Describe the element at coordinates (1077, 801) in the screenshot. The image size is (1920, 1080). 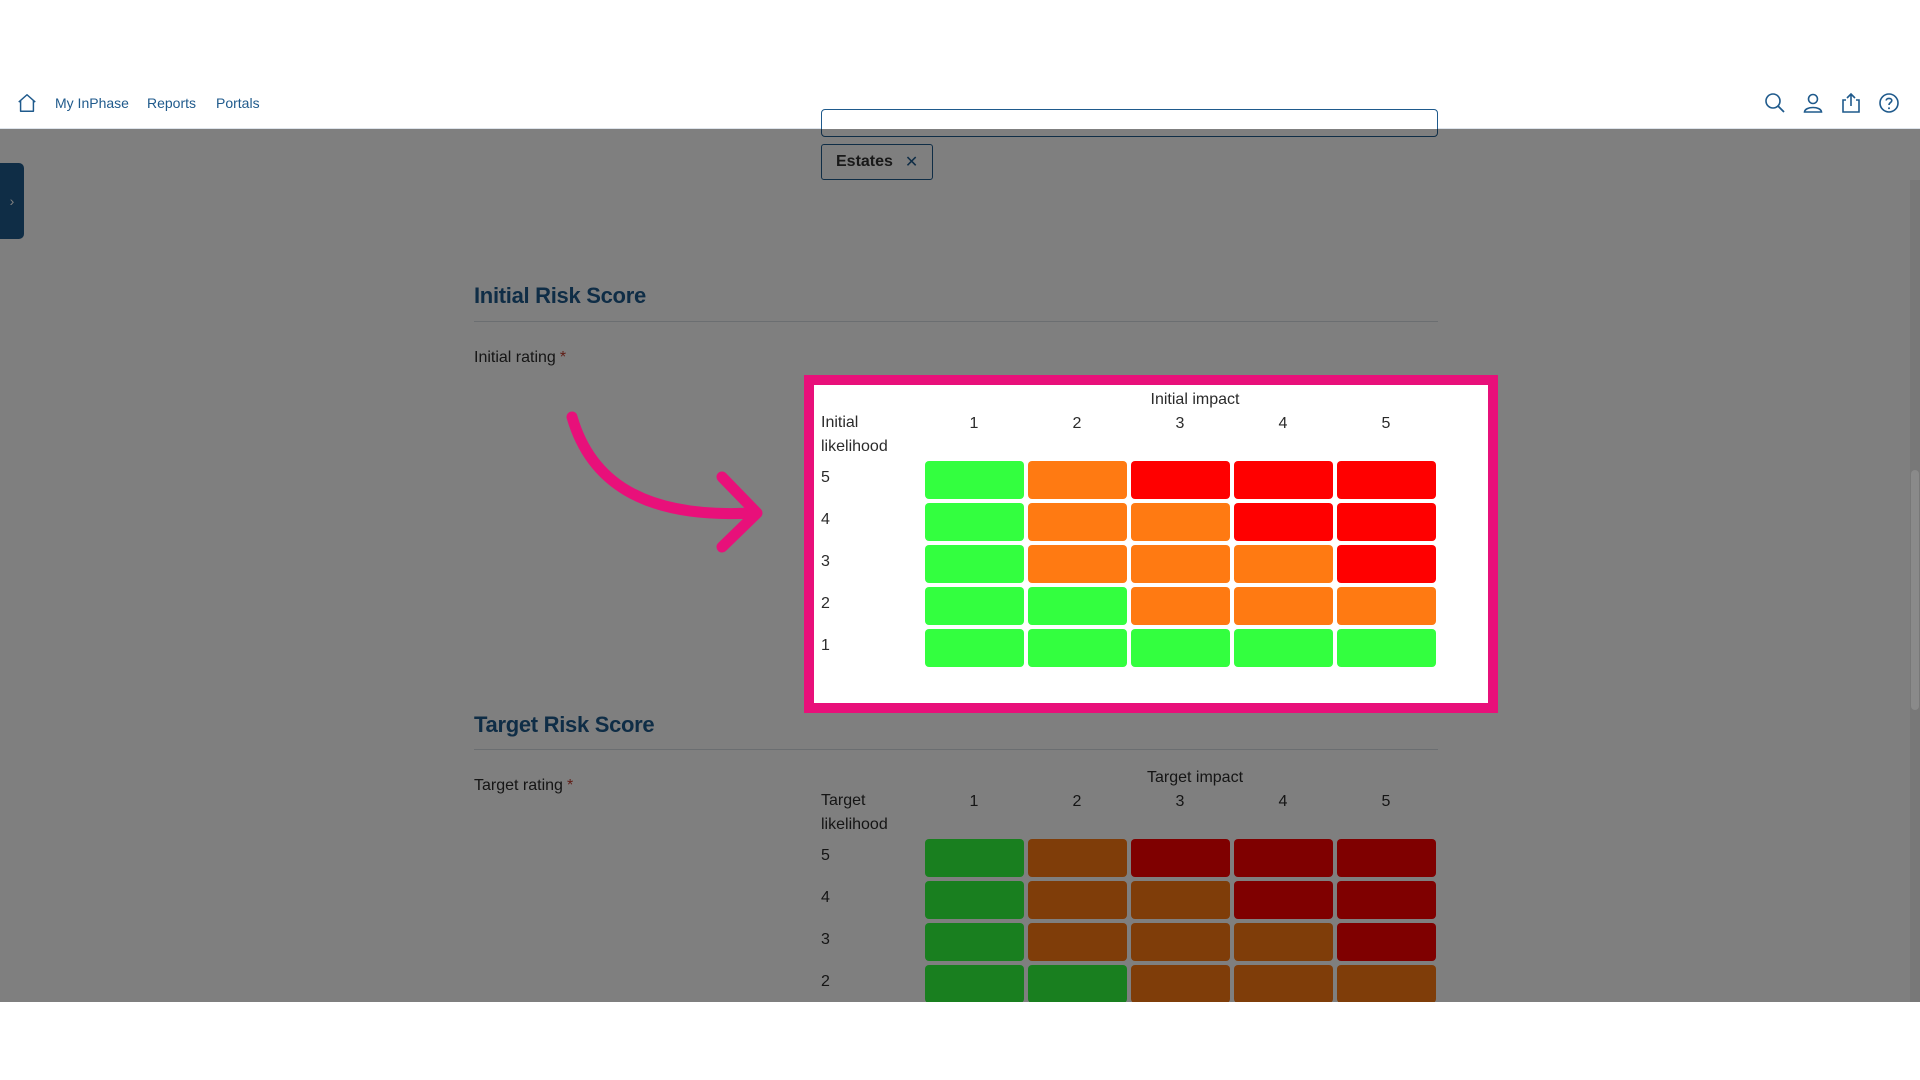
I see `target-column-header: 2` at that location.